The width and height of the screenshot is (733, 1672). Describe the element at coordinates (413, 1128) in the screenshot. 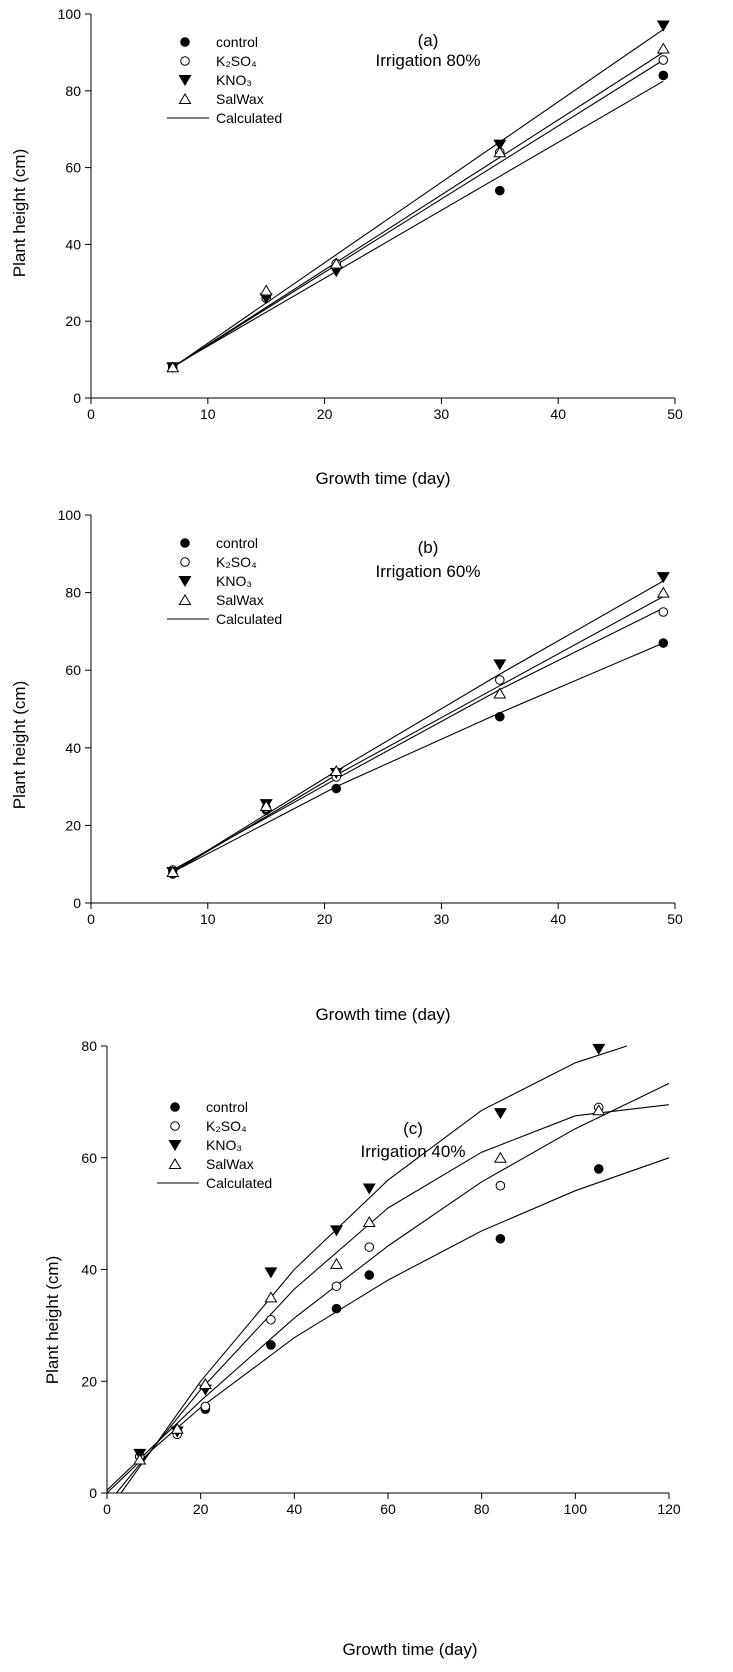

I see `panel-label: (c)` at that location.